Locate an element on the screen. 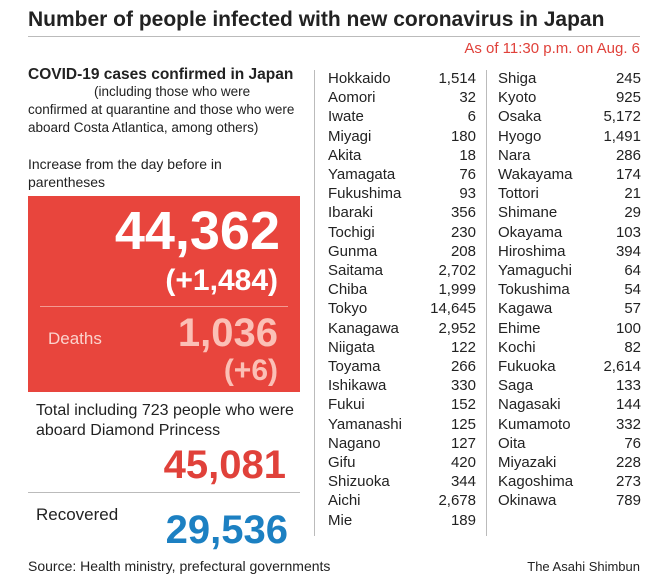  prefecture-count: 208 is located at coordinates (463, 251).